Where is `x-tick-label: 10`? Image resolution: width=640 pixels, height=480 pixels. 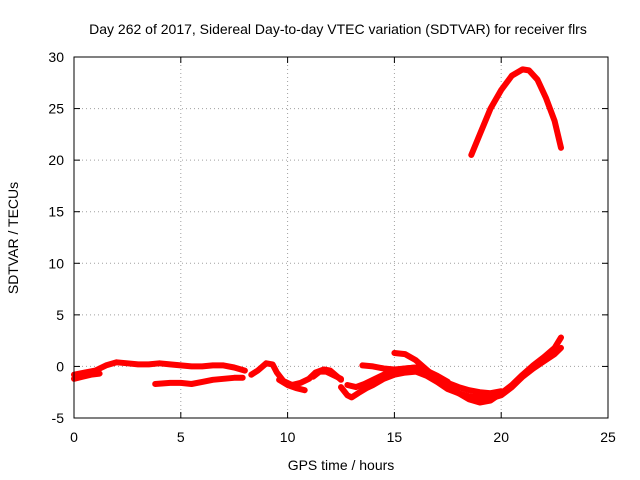 x-tick-label: 10 is located at coordinates (288, 437).